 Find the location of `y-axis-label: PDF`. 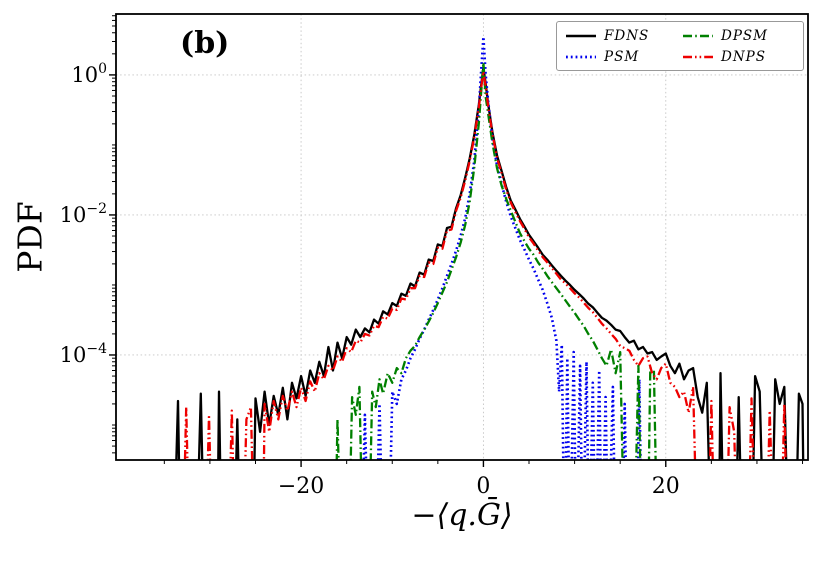

y-axis-label: PDF is located at coordinates (30, 237).